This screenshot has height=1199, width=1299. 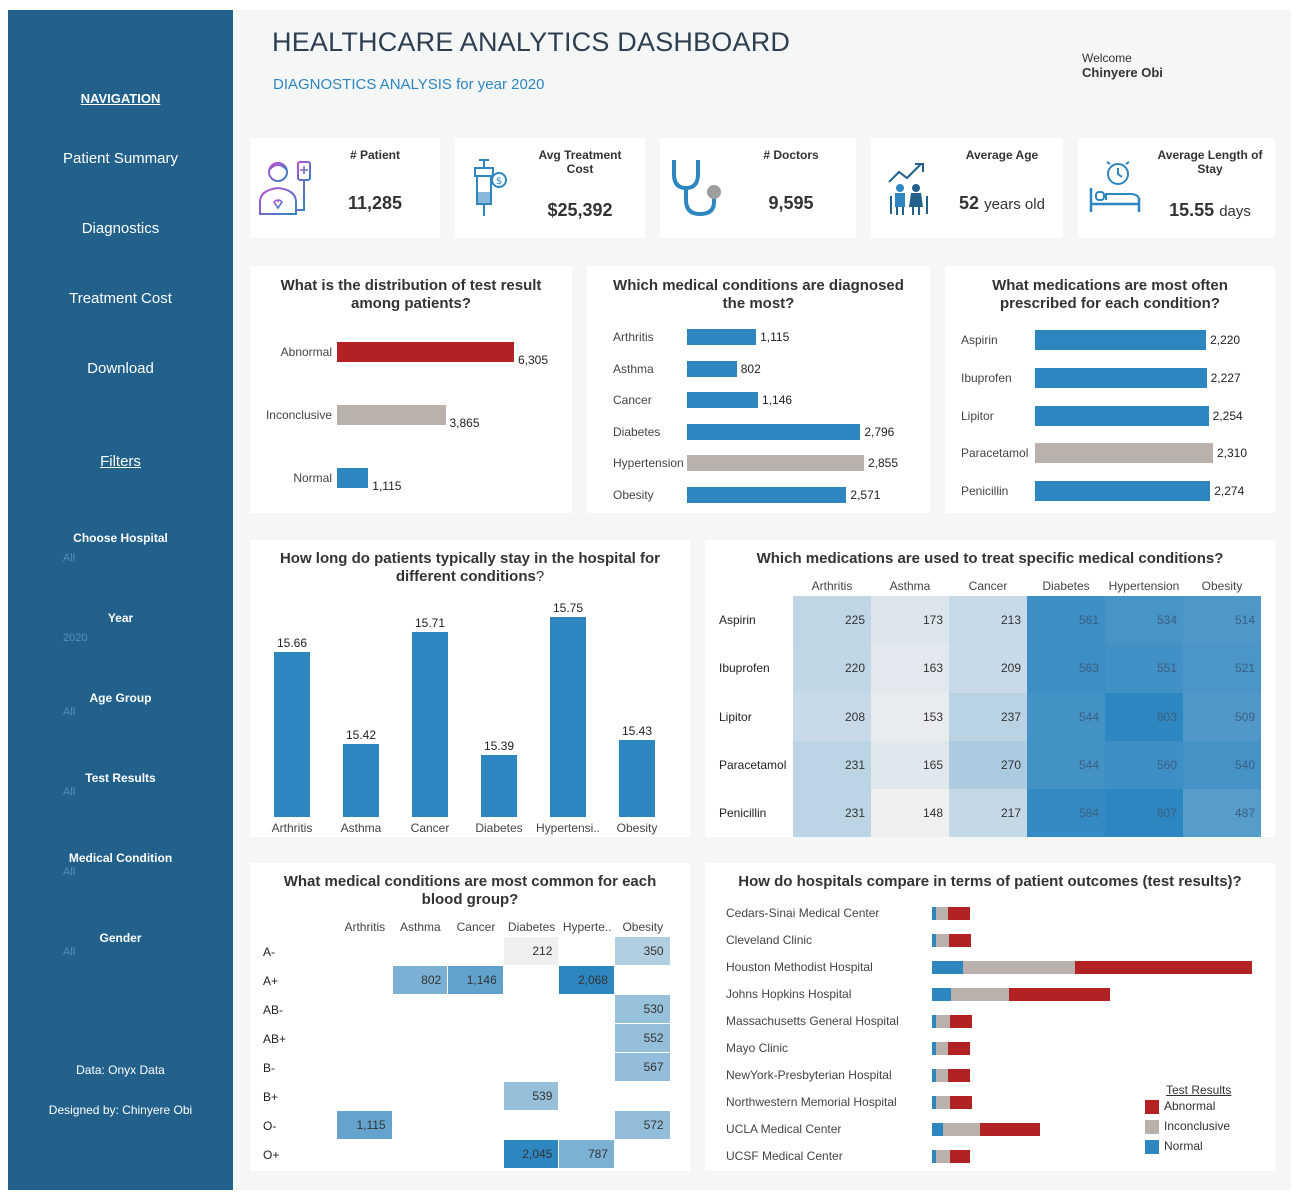 What do you see at coordinates (75, 638) in the screenshot?
I see `filter-year-select: 2020` at bounding box center [75, 638].